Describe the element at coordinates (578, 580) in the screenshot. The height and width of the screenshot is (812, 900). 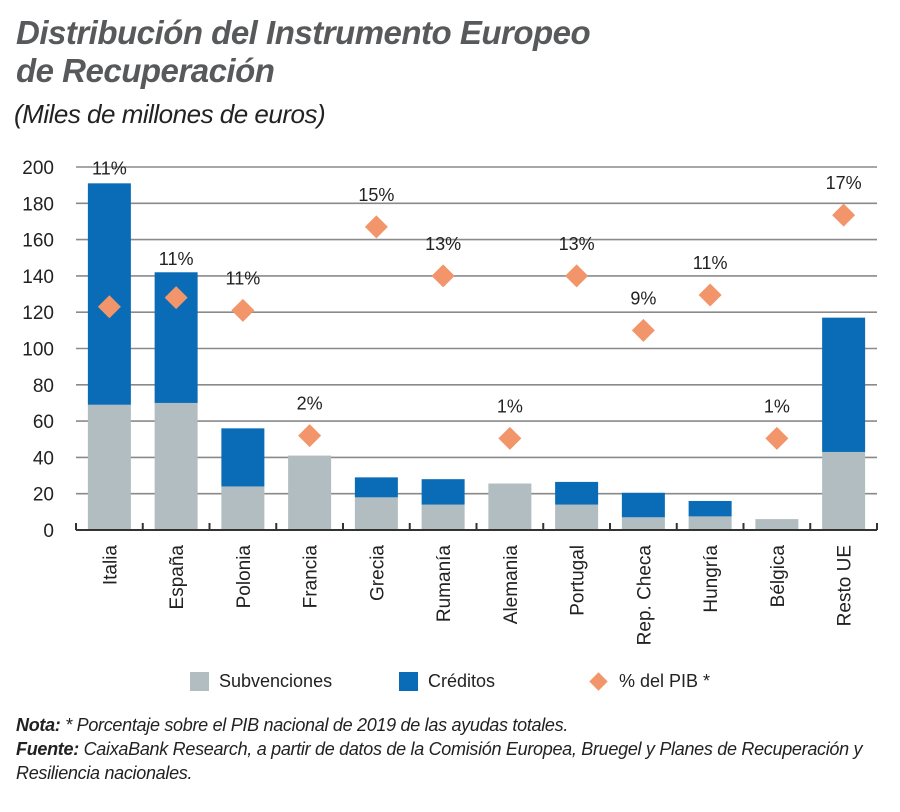
I see `x-category-label: Portugal` at that location.